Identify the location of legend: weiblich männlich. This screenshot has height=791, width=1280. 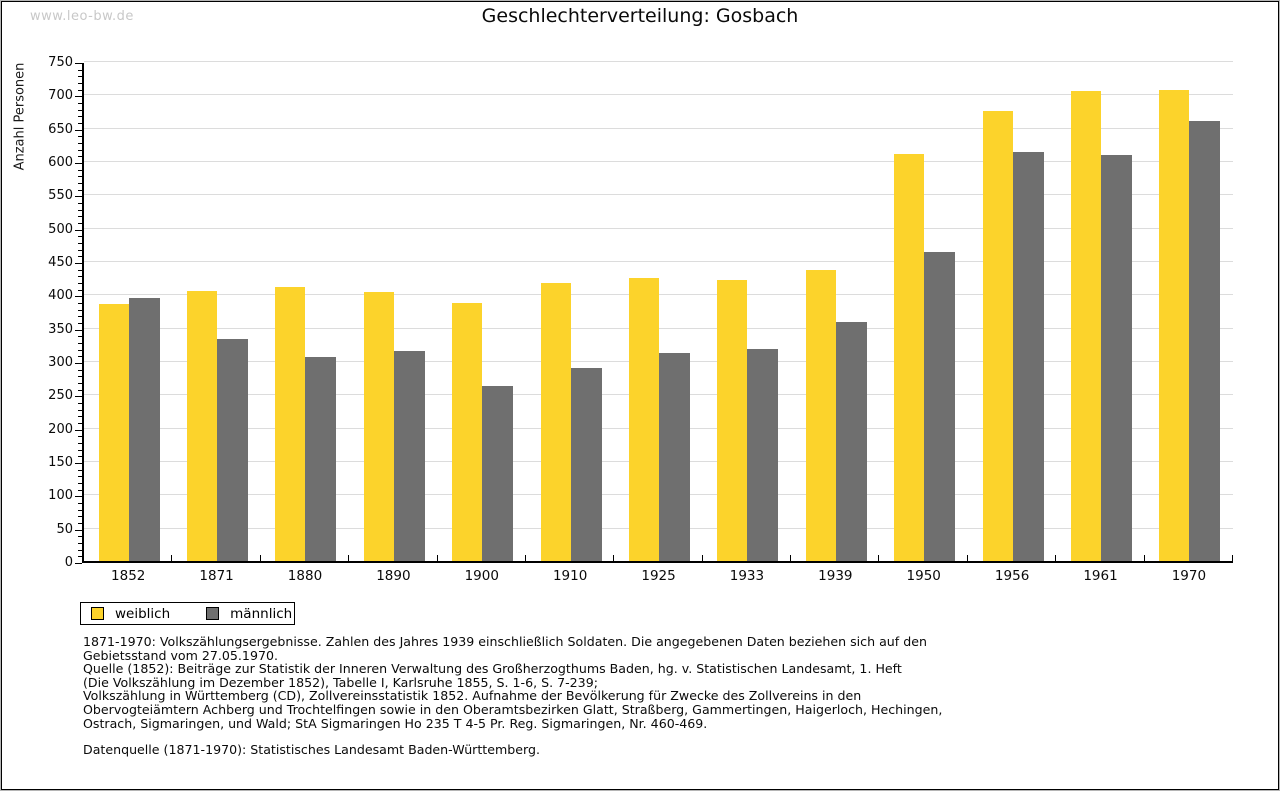
(187, 613).